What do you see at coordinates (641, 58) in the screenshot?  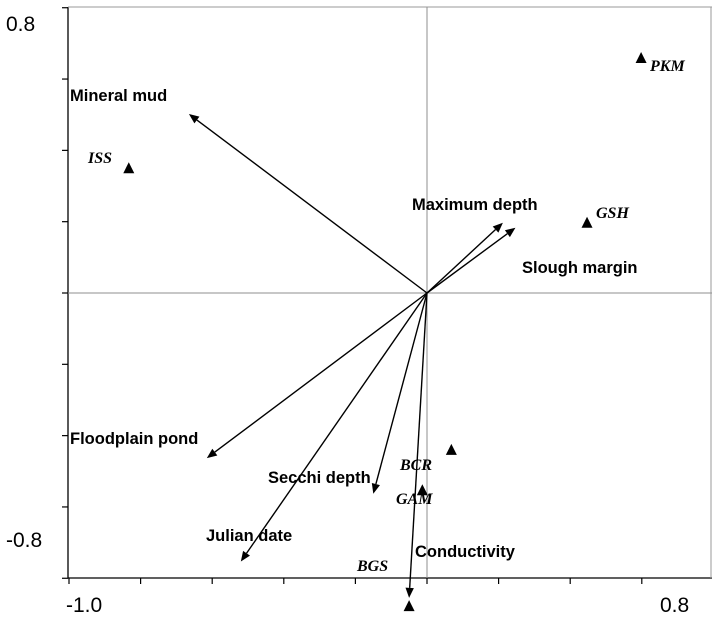 I see `site-marker-pkm` at bounding box center [641, 58].